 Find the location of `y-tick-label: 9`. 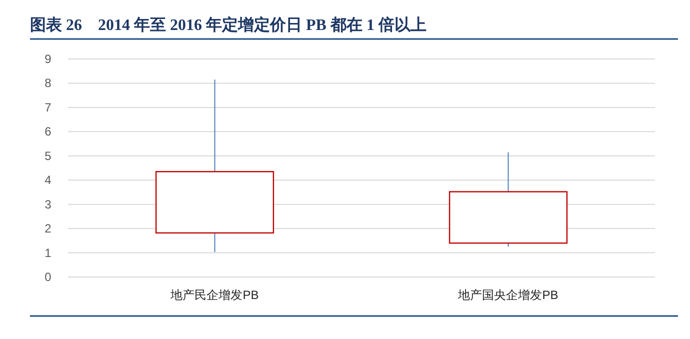

y-tick-label: 9 is located at coordinates (48, 59).